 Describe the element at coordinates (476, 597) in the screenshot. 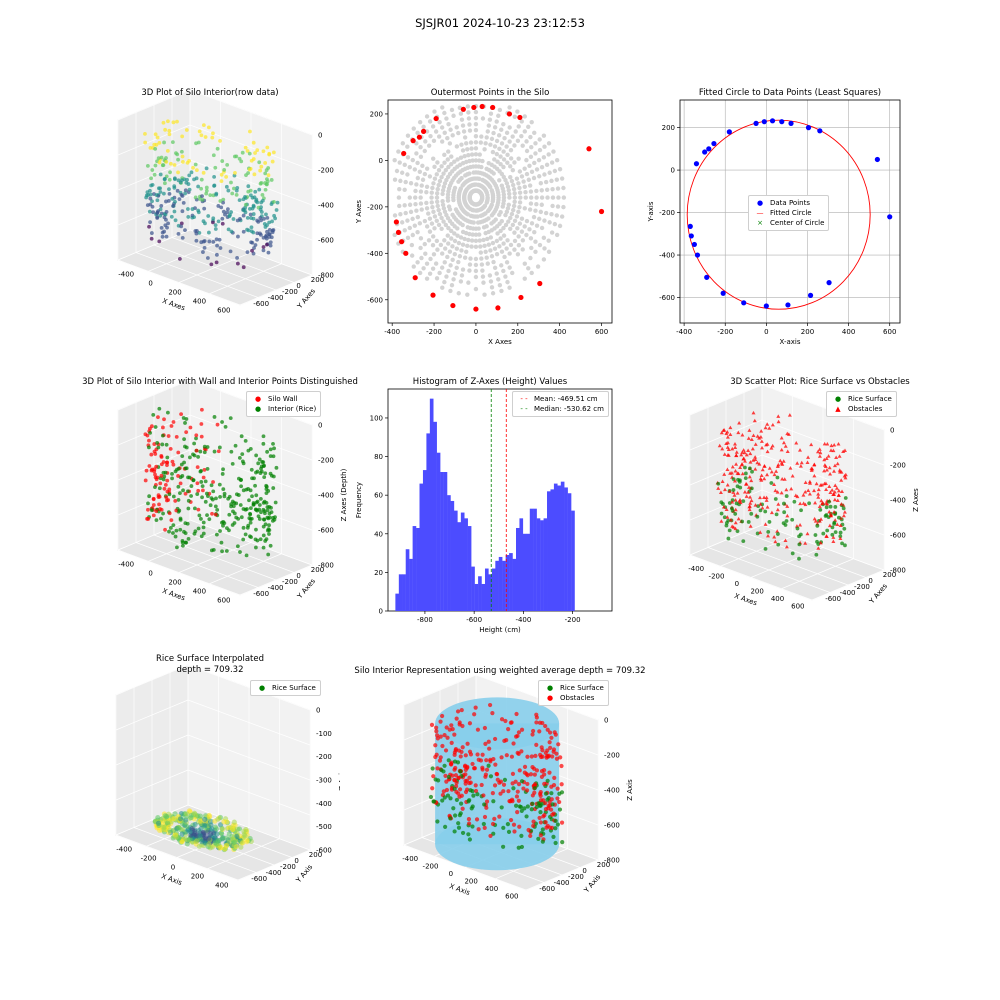

I see `histogram-bar` at that location.